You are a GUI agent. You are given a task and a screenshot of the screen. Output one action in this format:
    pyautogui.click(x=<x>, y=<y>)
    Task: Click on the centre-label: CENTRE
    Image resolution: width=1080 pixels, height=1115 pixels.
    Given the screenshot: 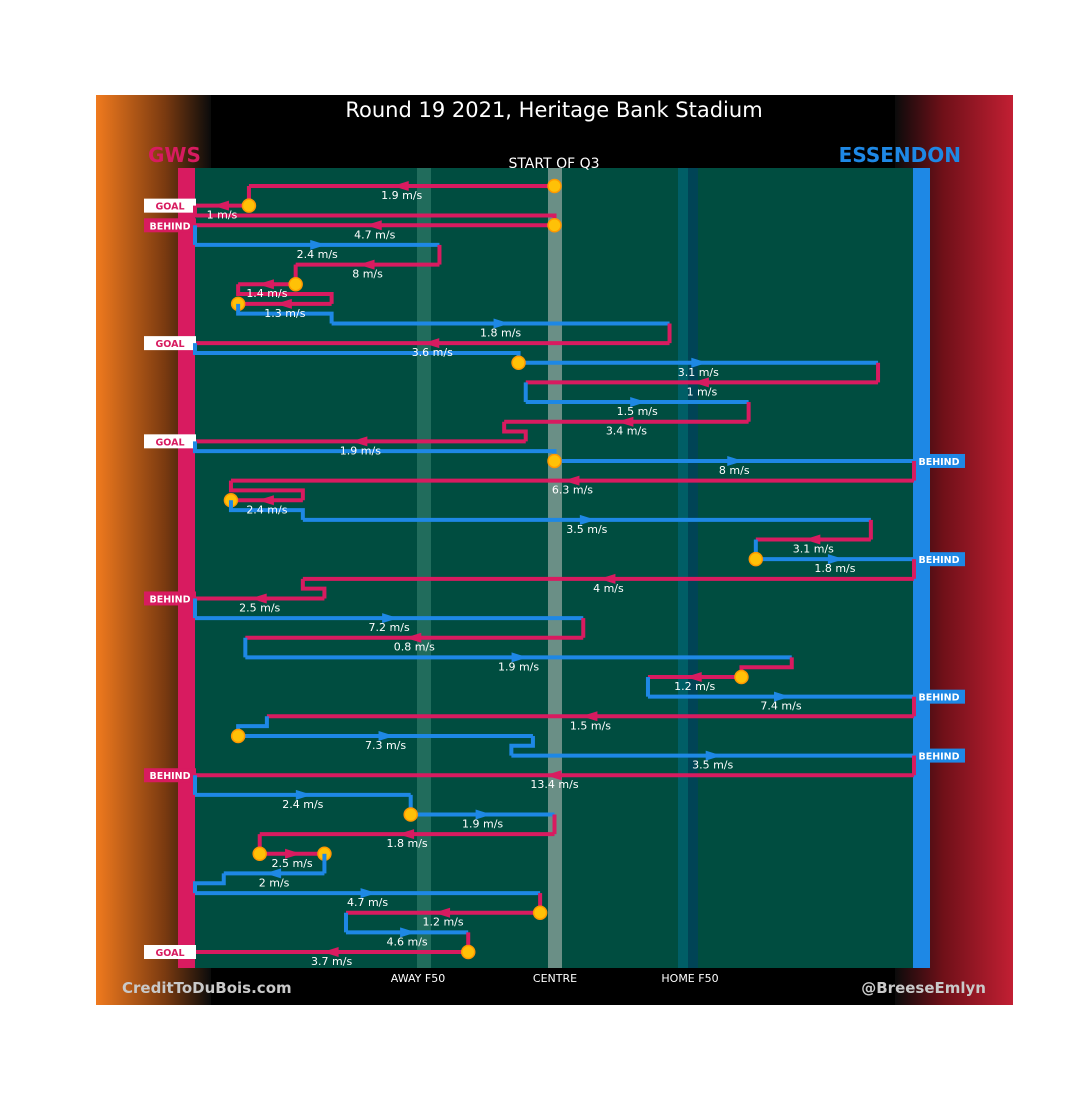 What is the action you would take?
    pyautogui.click(x=555, y=978)
    